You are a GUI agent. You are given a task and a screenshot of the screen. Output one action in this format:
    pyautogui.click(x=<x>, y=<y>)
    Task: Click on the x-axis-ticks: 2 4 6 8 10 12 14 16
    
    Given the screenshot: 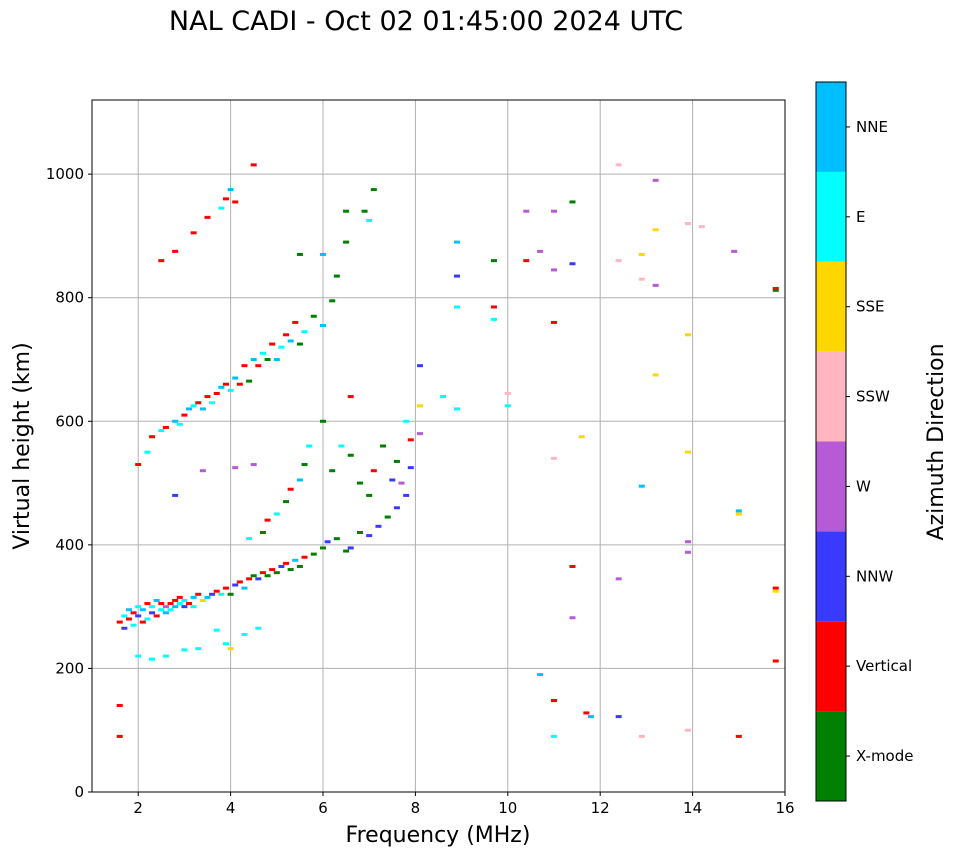 What is the action you would take?
    pyautogui.click(x=464, y=804)
    